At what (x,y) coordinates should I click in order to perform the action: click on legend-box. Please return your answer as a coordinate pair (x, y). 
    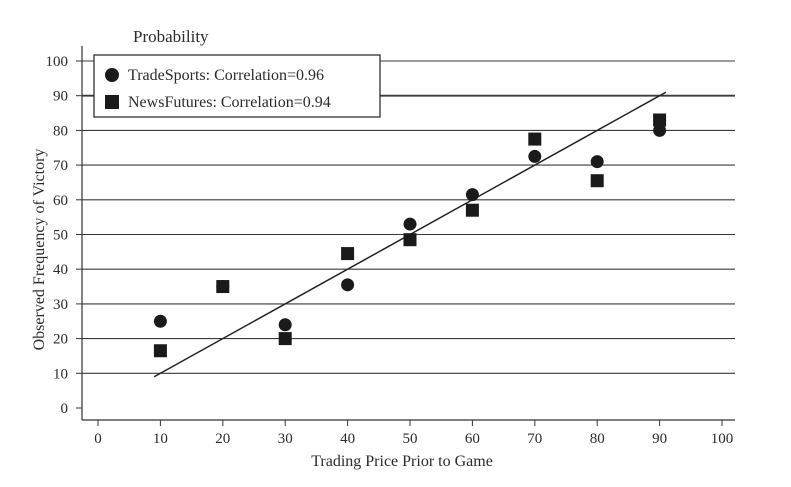
    Looking at the image, I should click on (237, 86).